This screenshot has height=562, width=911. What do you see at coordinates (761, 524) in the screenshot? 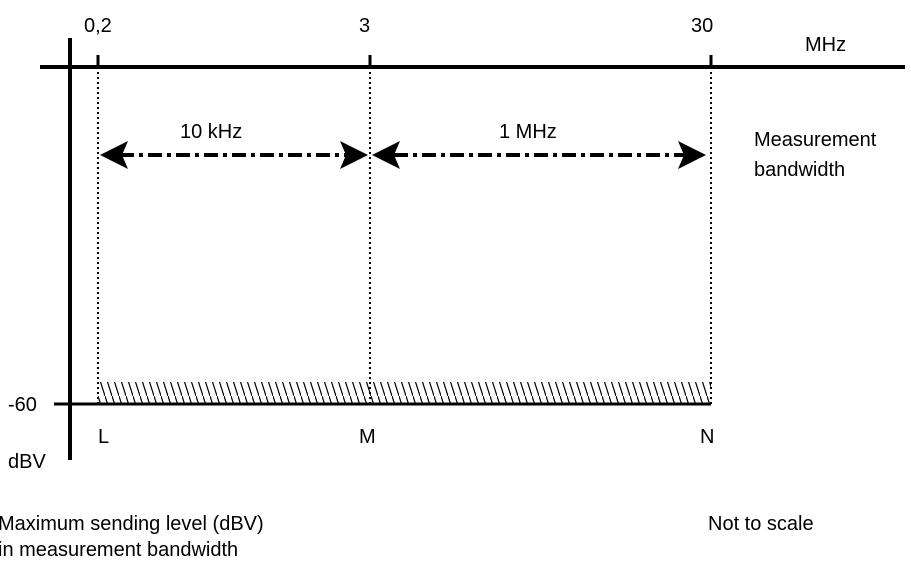
I see `scale-note: Not to scale` at bounding box center [761, 524].